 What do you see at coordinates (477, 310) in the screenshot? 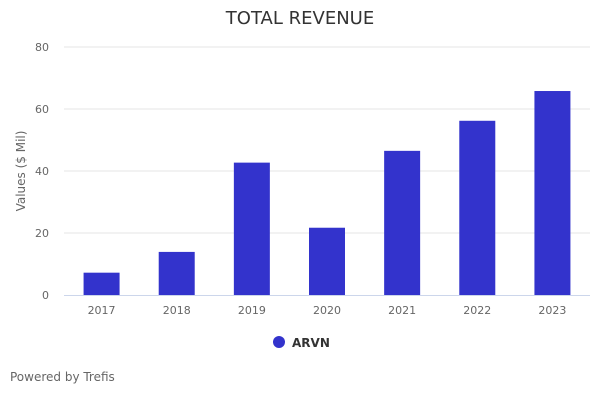
I see `x-tick-label: 2022` at bounding box center [477, 310].